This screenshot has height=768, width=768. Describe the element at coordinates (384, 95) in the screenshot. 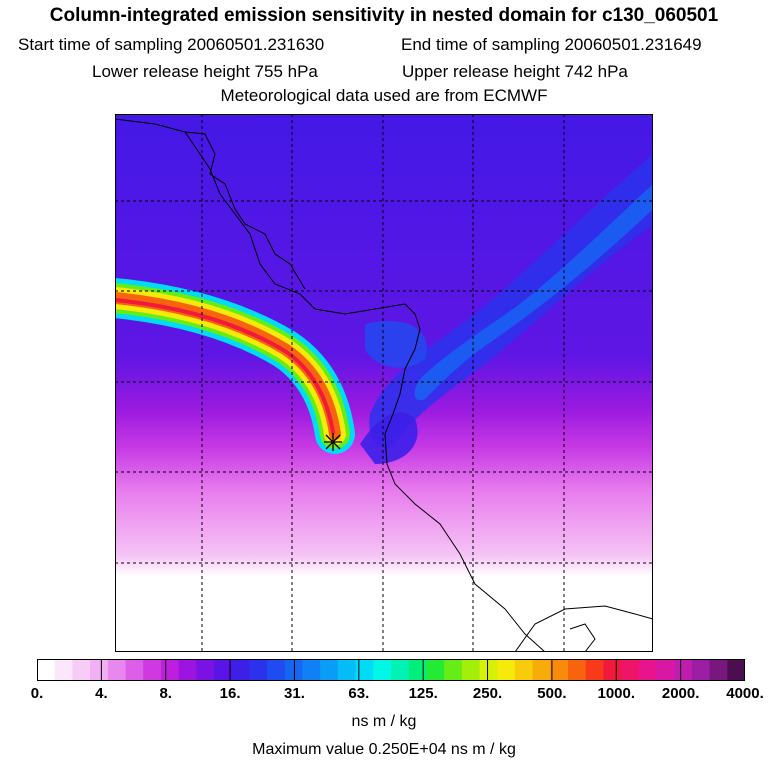

I see `met-data-label: Meteorological data used are from ECMWF` at that location.